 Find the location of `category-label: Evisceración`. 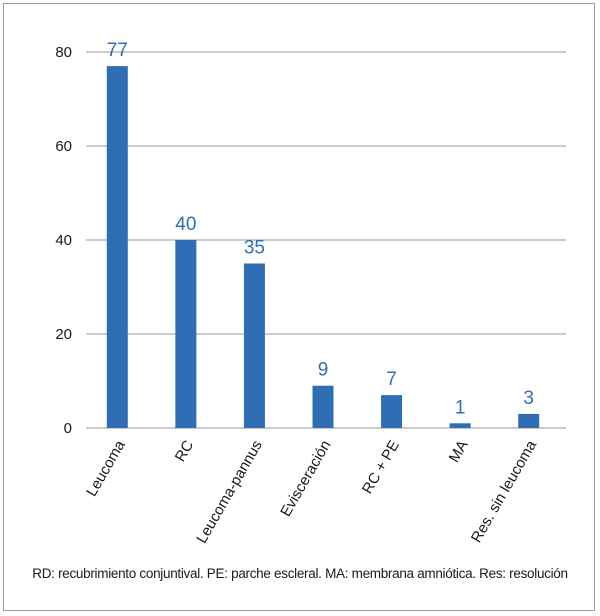

category-label: Evisceración is located at coordinates (305, 479).